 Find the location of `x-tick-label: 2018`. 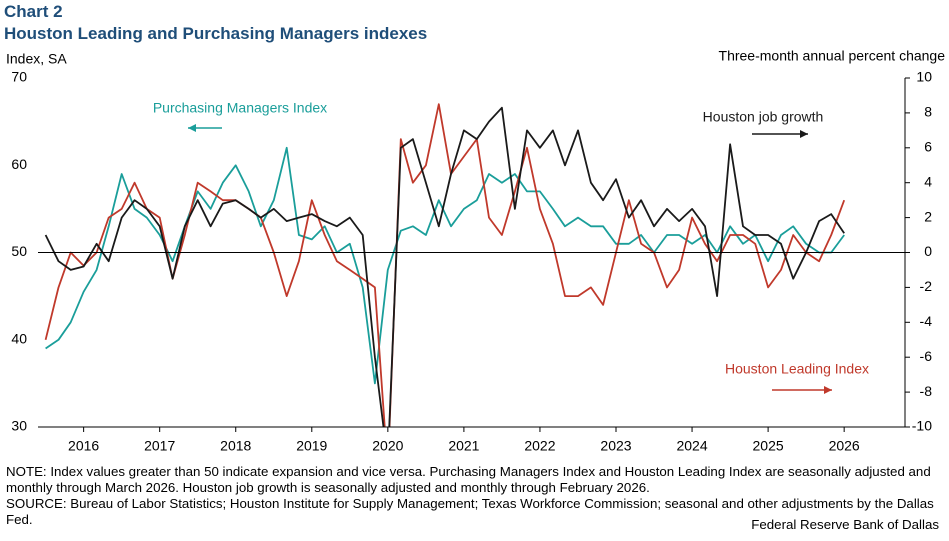

x-tick-label: 2018 is located at coordinates (235, 446).